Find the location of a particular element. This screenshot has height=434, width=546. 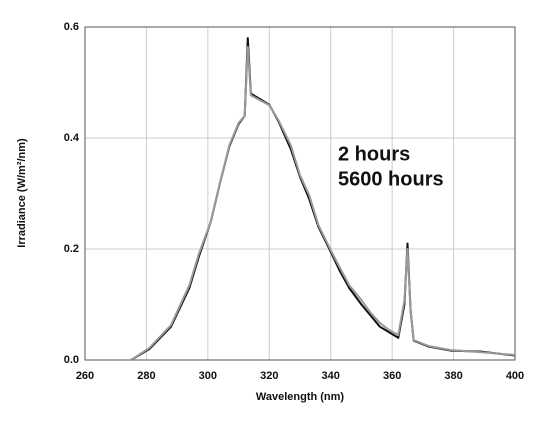

y-tick-label: 0.6 is located at coordinates (71, 27).